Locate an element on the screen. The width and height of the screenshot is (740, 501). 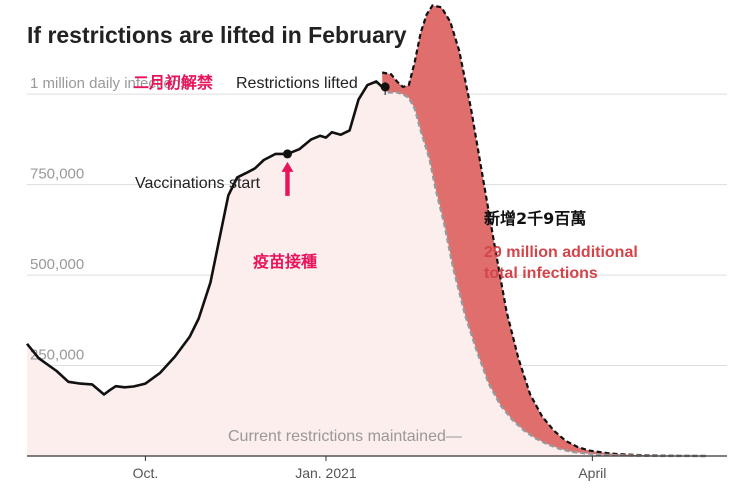
lifted-label-zh: 二月初解禁 is located at coordinates (173, 82).